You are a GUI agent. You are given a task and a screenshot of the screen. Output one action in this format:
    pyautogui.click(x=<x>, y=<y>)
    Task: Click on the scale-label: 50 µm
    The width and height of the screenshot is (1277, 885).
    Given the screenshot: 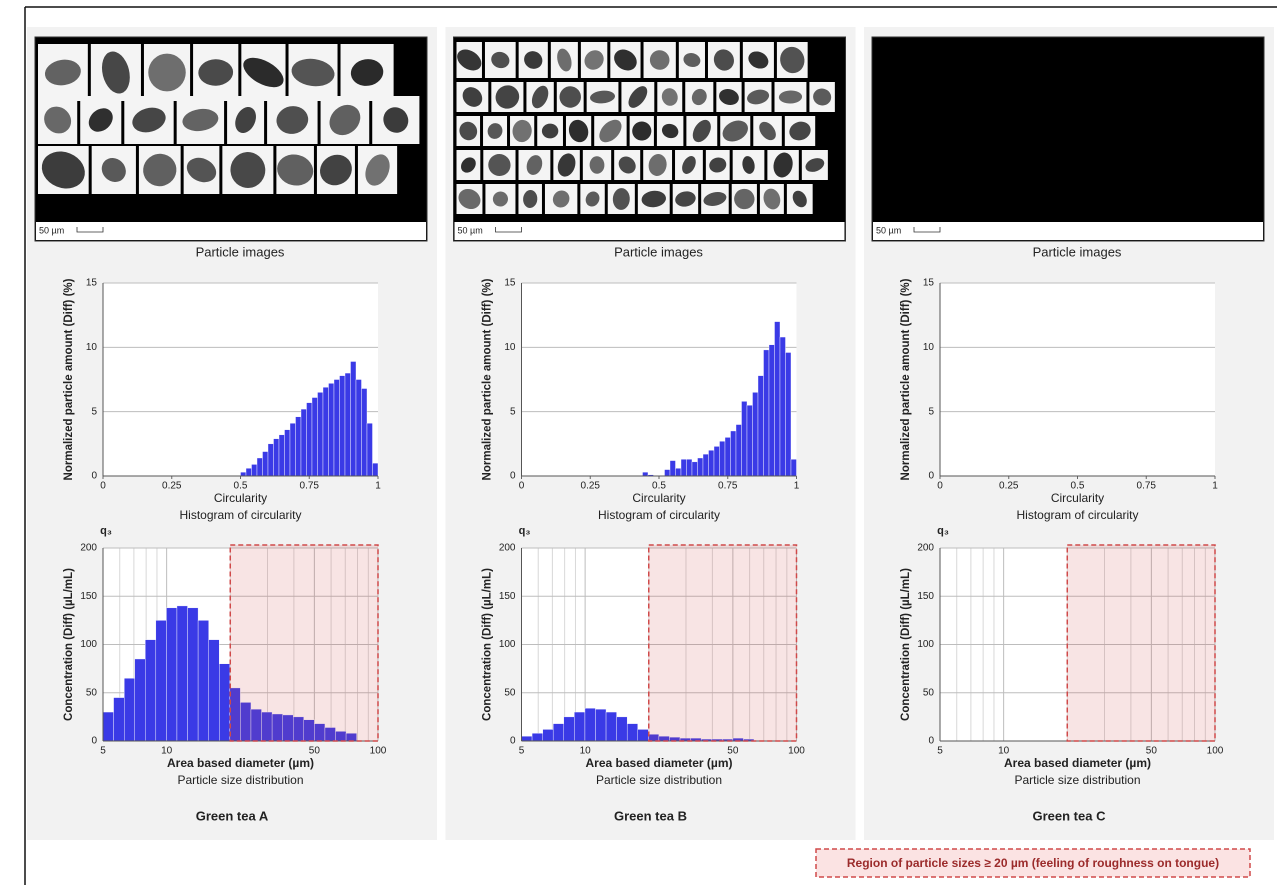 What is the action you would take?
    pyautogui.click(x=470, y=230)
    